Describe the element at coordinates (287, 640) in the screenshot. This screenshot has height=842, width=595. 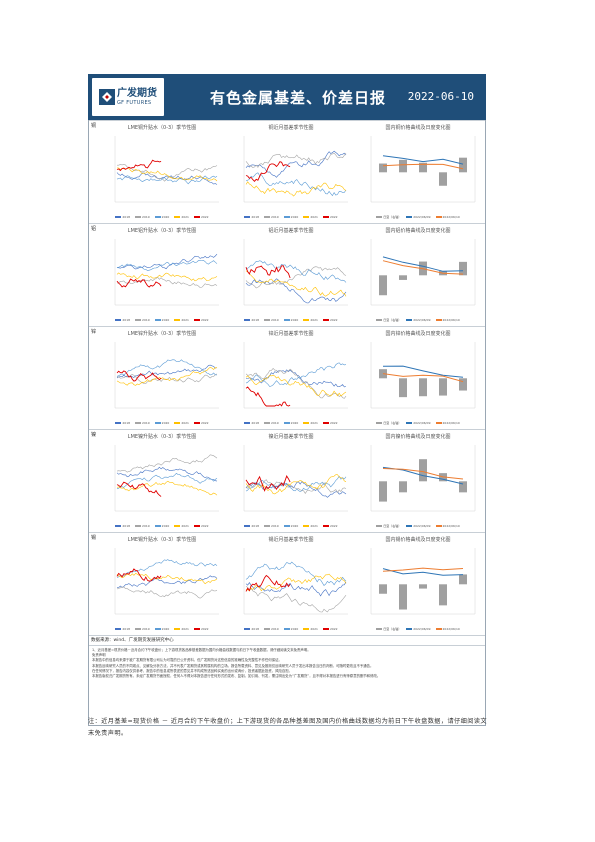
I see `data-source: 数据来源：wind、广发期货发展研究中心` at that location.